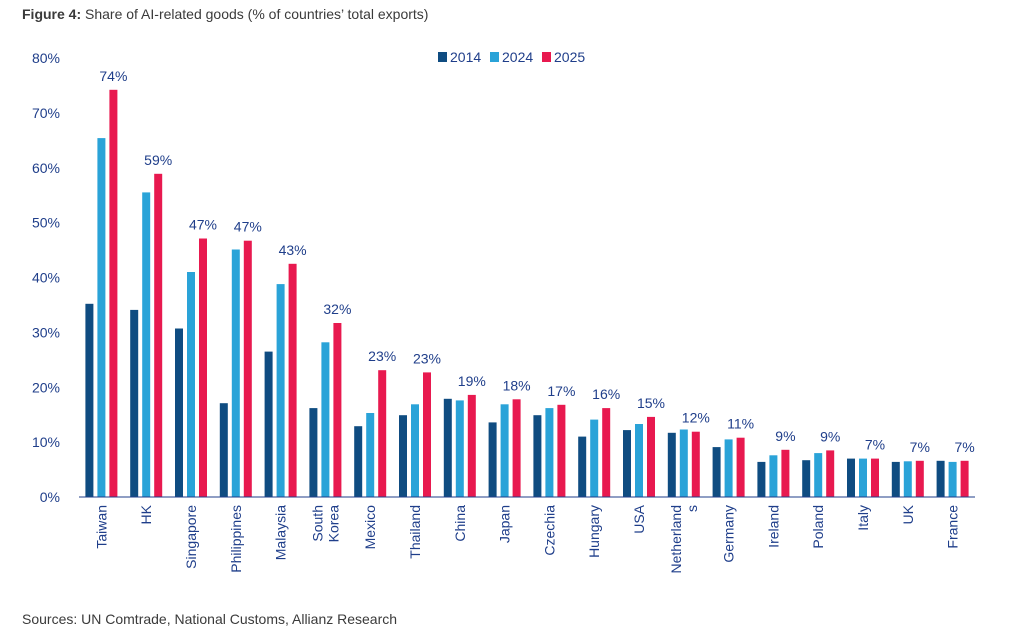 The image size is (1024, 641). I want to click on y-axis: 0% 10% 20% 30% 40% 50% 60% 70% 80%, so click(46, 277).